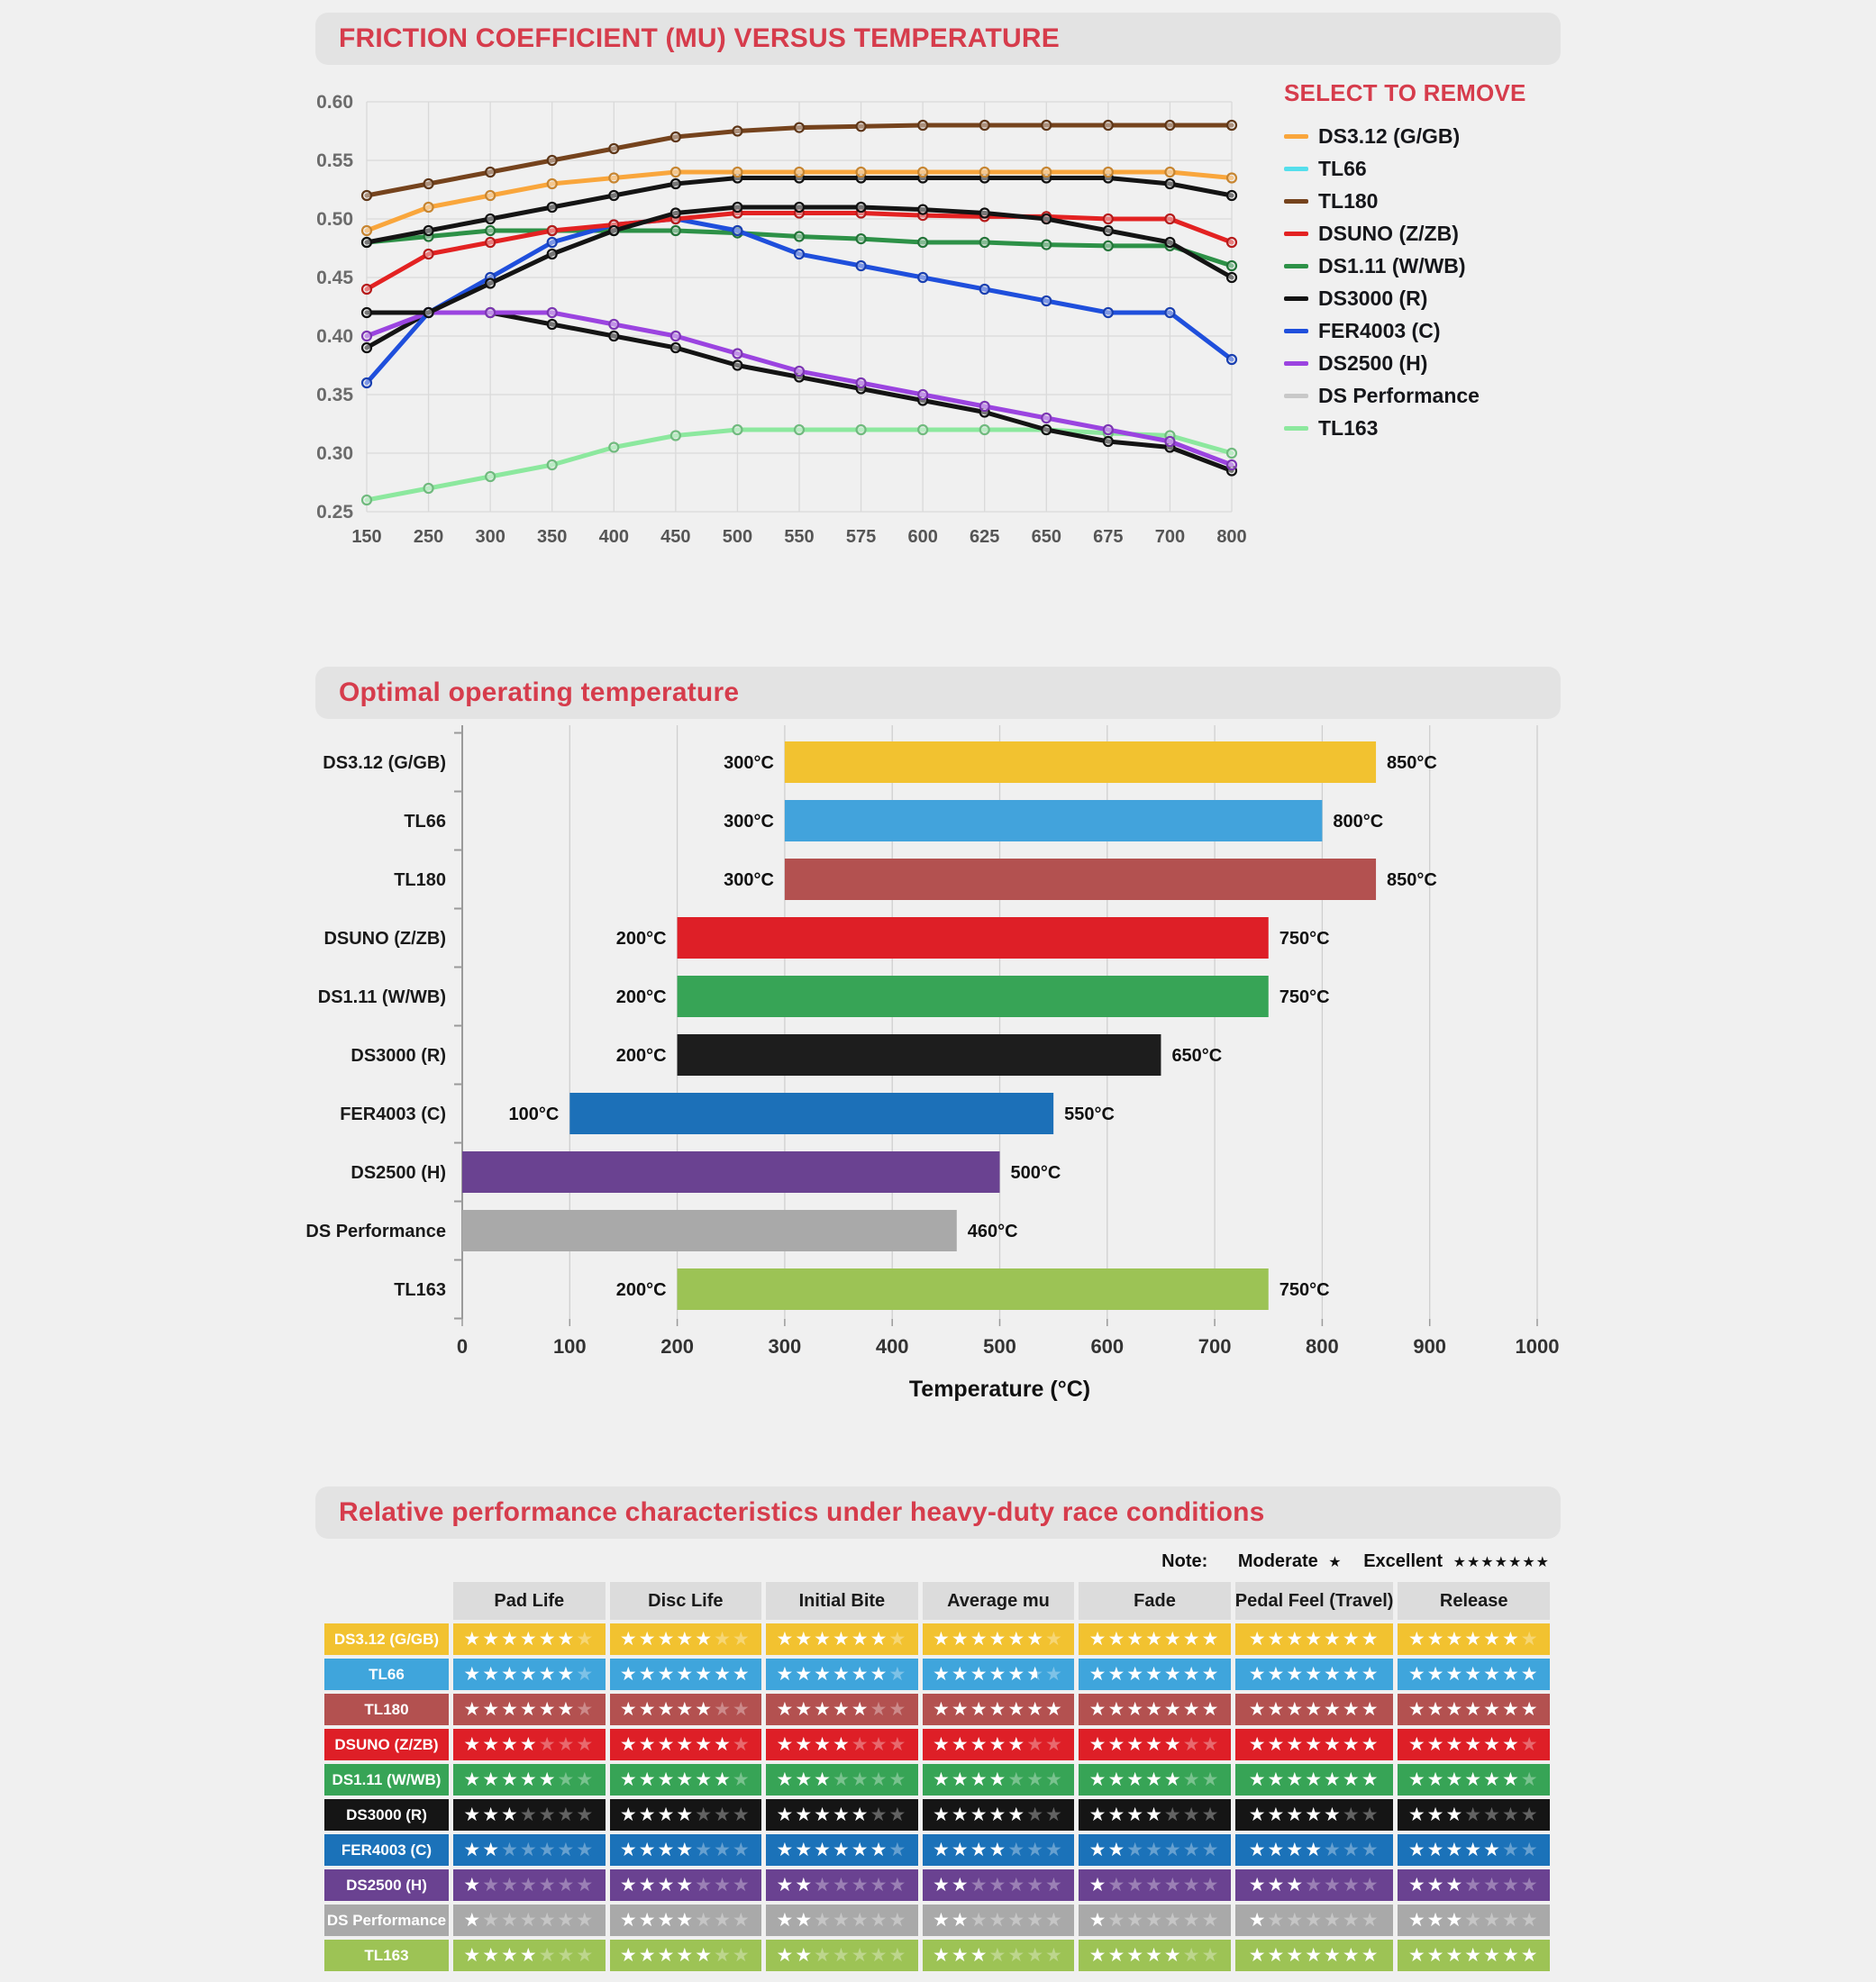 This screenshot has height=1982, width=1876. I want to click on rating-cell-ds3-12-g-gb-pad-life: ★★★★★★★, so click(529, 1639).